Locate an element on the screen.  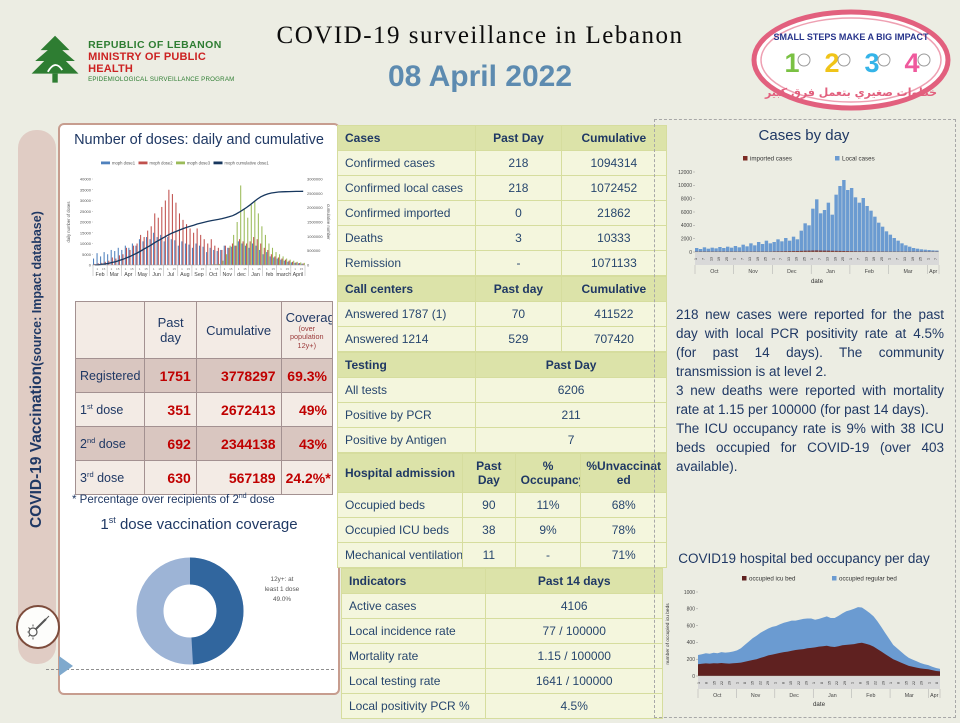
svg-text: 25000 is located at coordinates (86, 211).